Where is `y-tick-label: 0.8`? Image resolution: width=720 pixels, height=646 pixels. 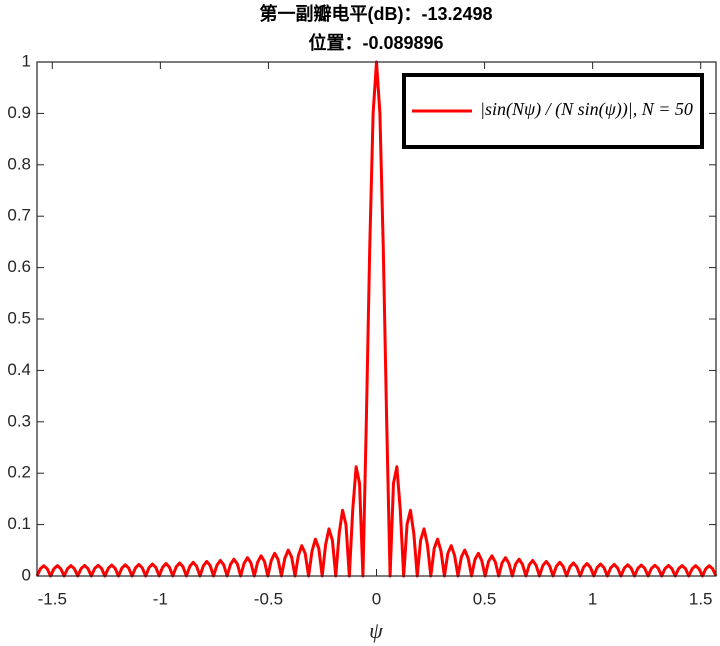 y-tick-label: 0.8 is located at coordinates (19, 163).